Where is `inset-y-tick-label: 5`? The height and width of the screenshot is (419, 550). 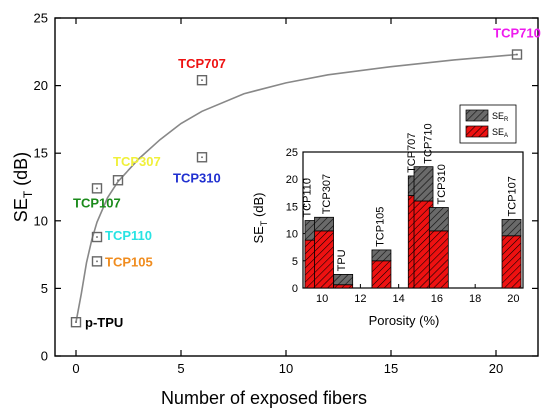
inset-y-tick-label: 5 is located at coordinates (295, 262).